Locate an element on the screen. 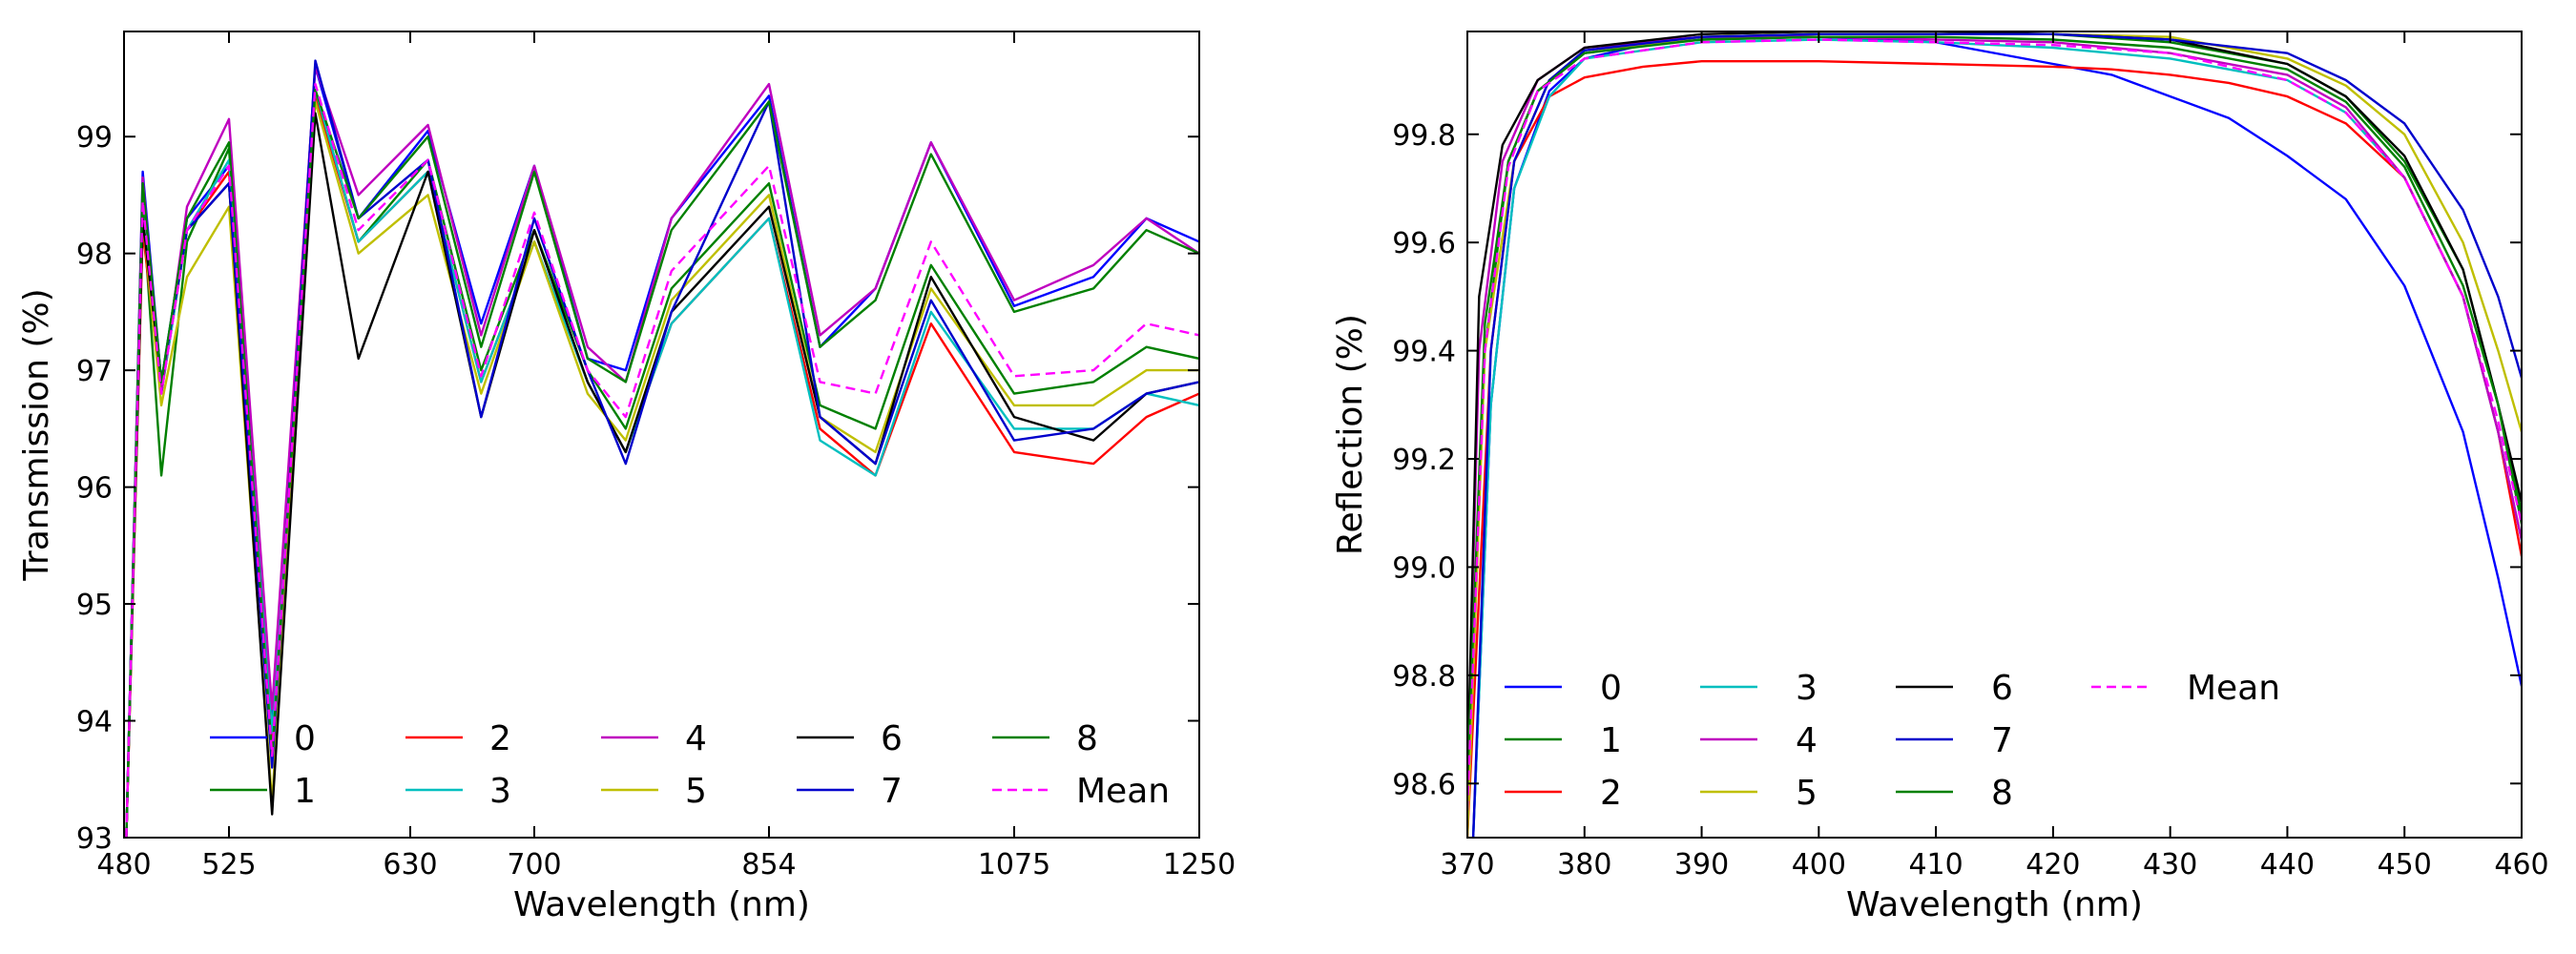 The width and height of the screenshot is (2576, 954). x-tick-label: 480 is located at coordinates (123, 864).